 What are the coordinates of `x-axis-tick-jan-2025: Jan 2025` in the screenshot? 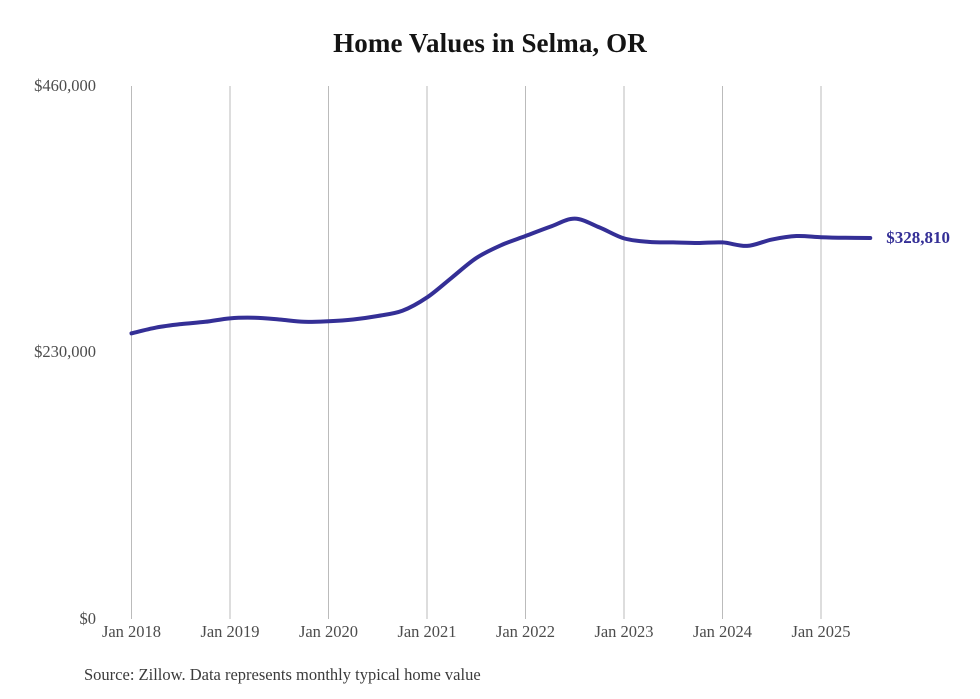 It's located at (821, 631).